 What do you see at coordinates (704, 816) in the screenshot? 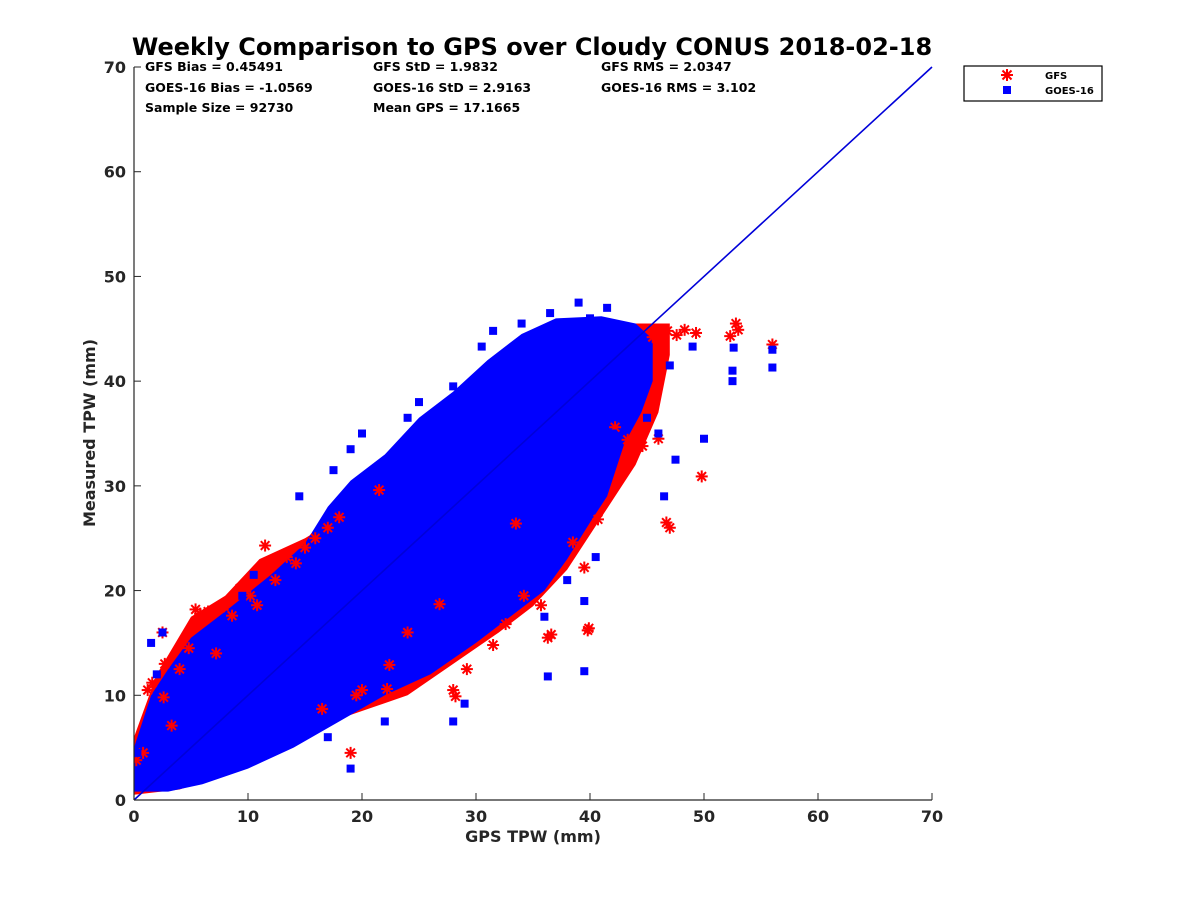
I see `x-tick-label: 50` at bounding box center [704, 816].